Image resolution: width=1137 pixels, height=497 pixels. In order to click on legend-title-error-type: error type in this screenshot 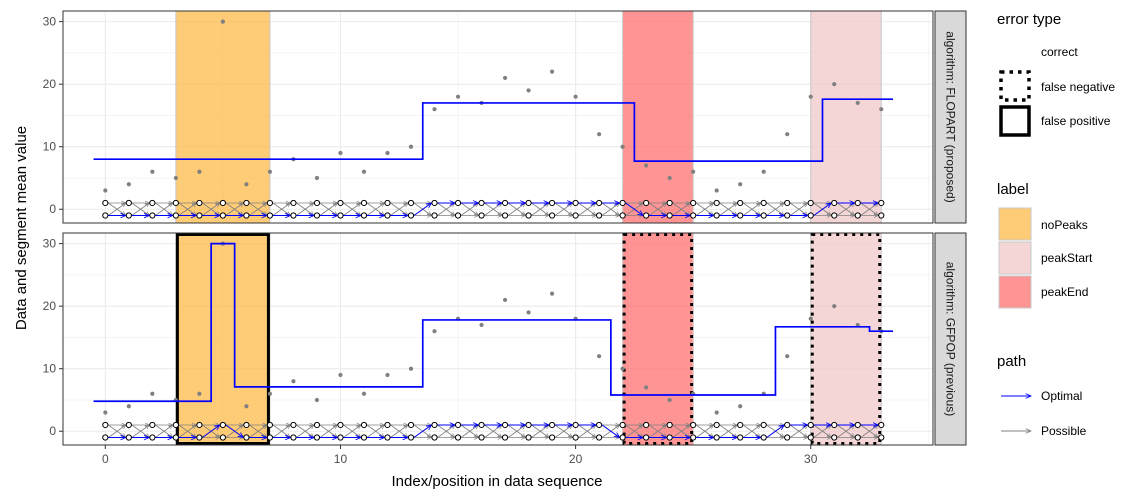, I will do `click(1029, 19)`.